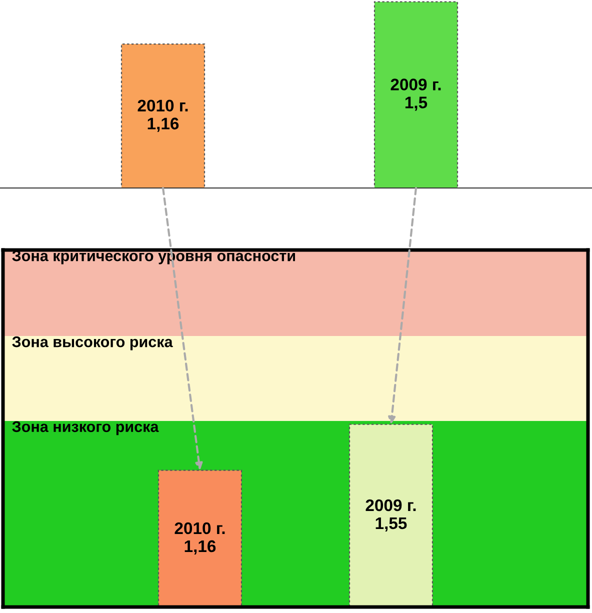 Image resolution: width=592 pixels, height=613 pixels. I want to click on band-label: Зона критического уровня опасности, so click(153, 257).